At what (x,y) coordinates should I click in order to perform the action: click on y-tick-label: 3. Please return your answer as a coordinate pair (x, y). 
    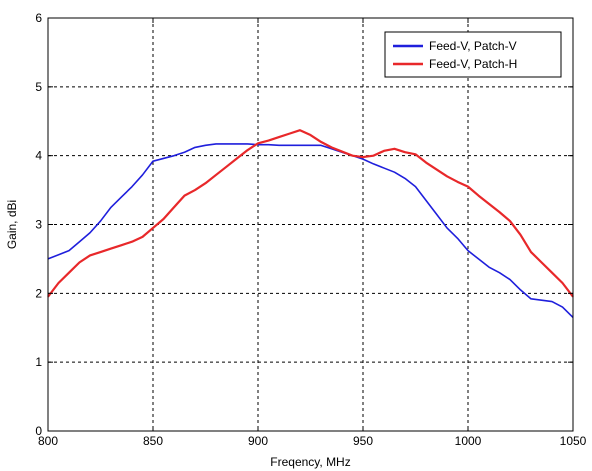
    Looking at the image, I should click on (38, 225).